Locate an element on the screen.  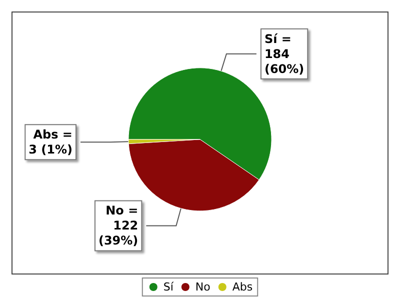
legend-label: Abs is located at coordinates (242, 287).